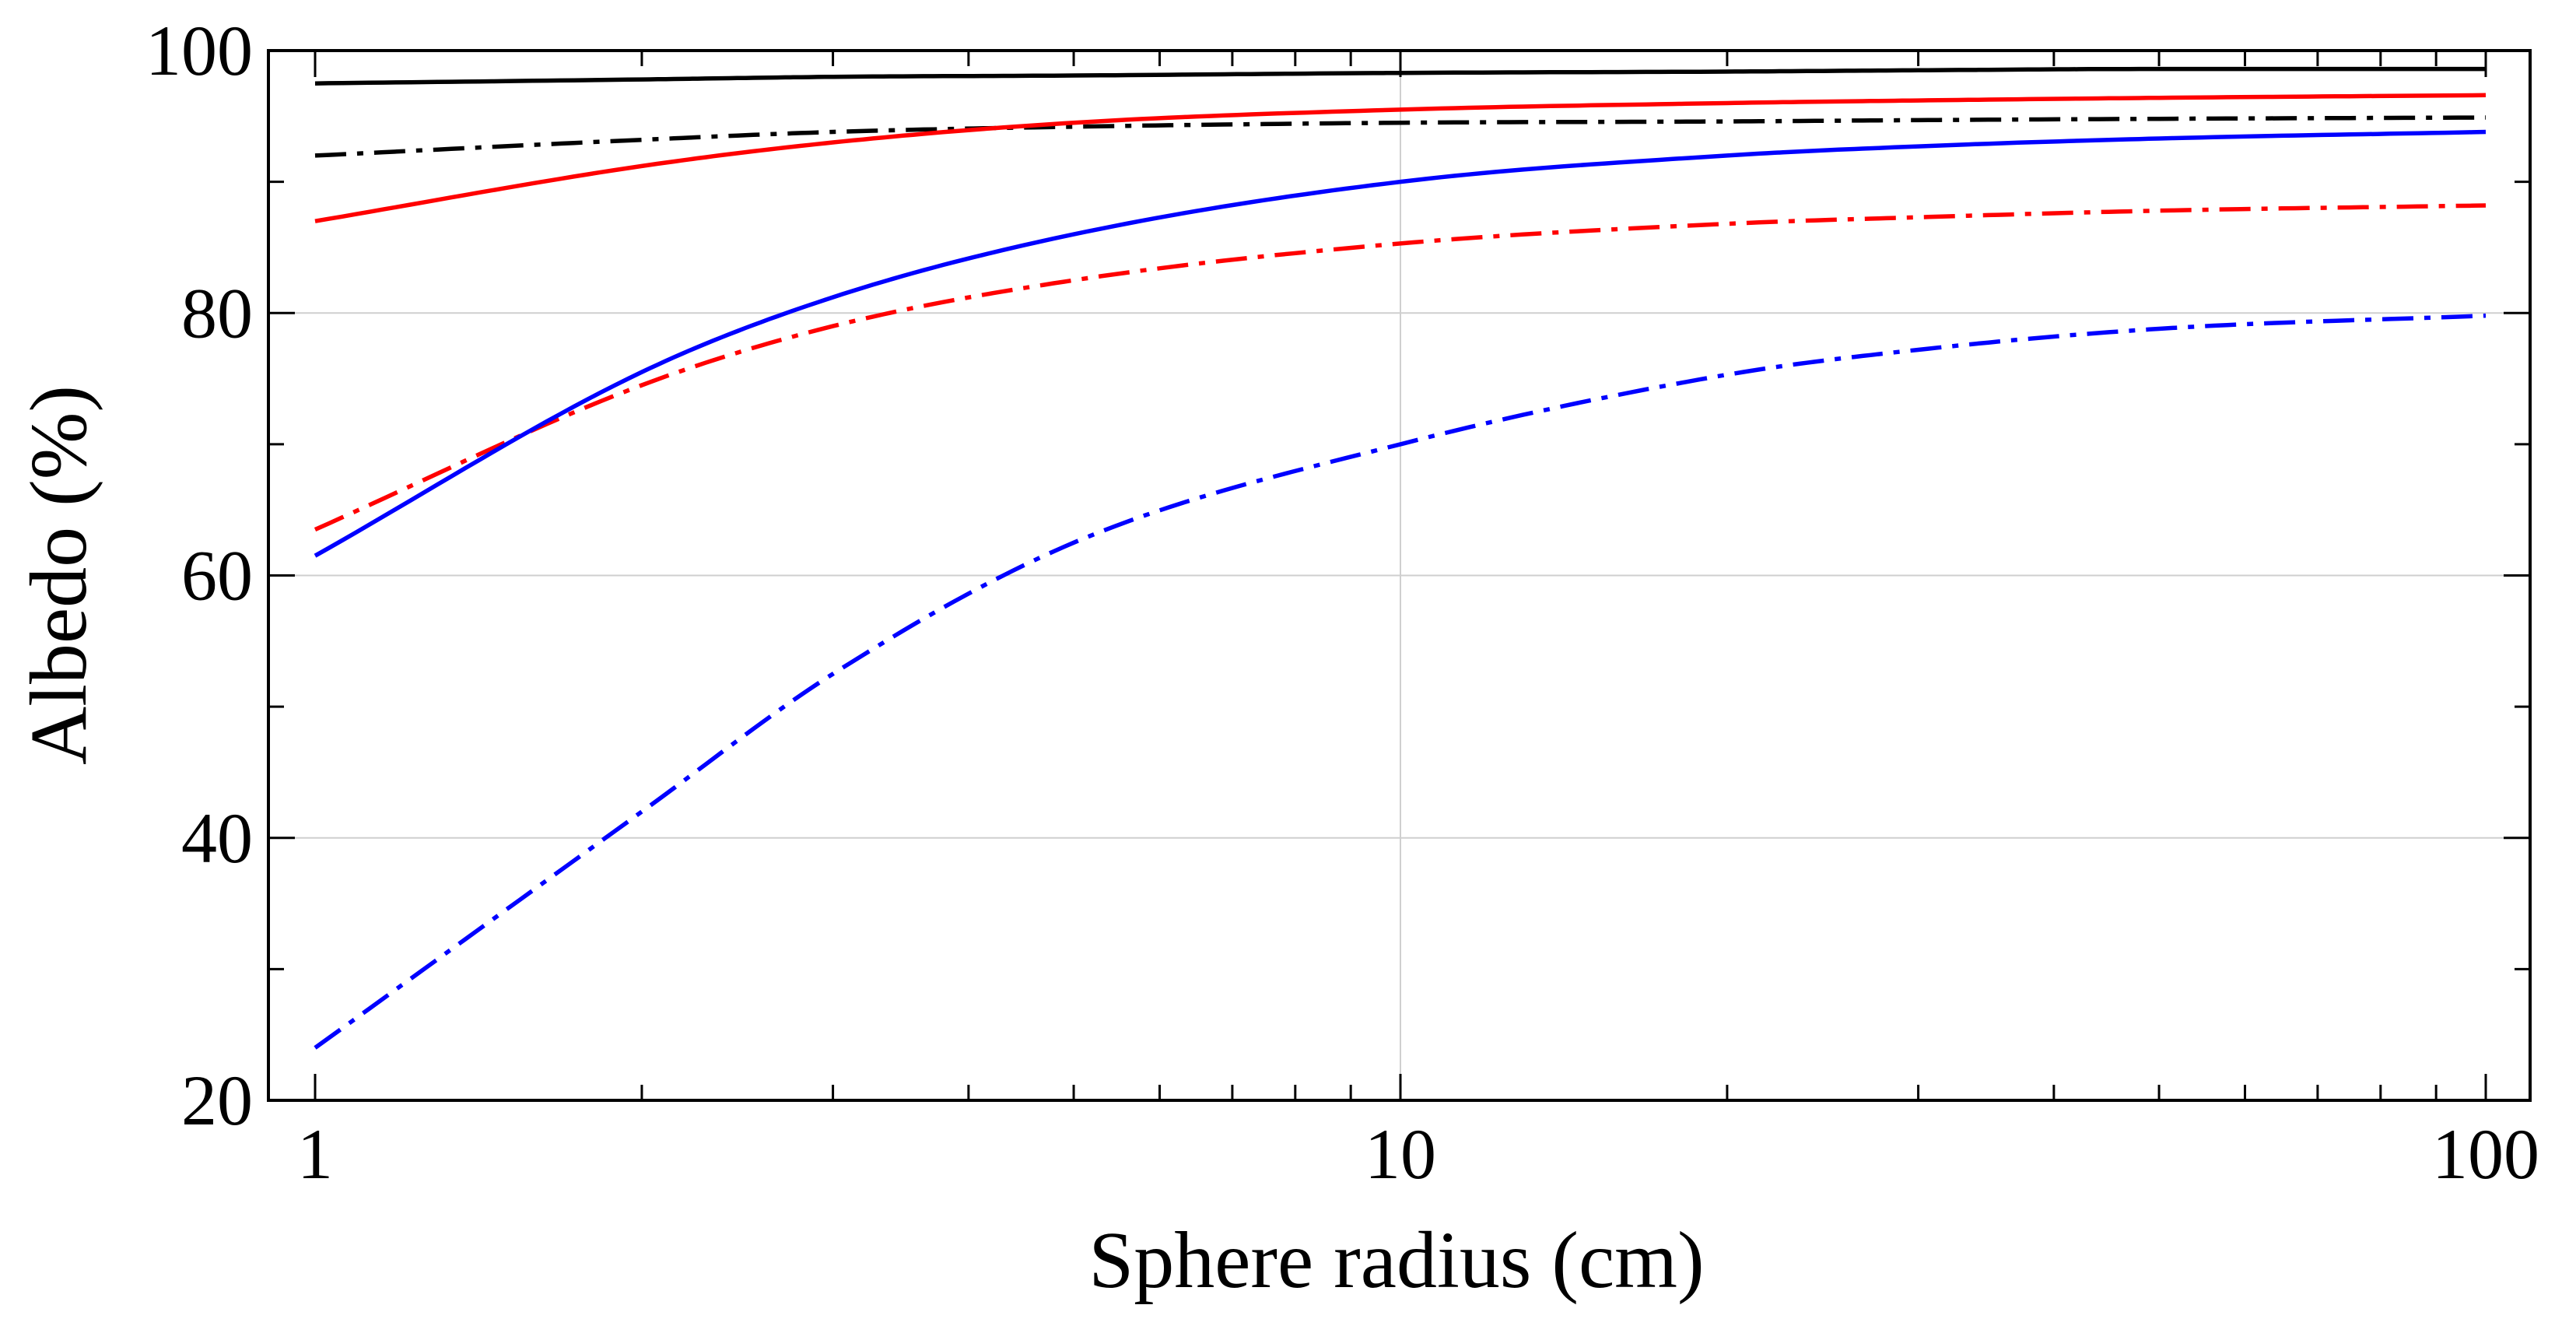 The image size is (2576, 1326). Describe the element at coordinates (1400, 1154) in the screenshot. I see `x-tick-label: 10` at that location.